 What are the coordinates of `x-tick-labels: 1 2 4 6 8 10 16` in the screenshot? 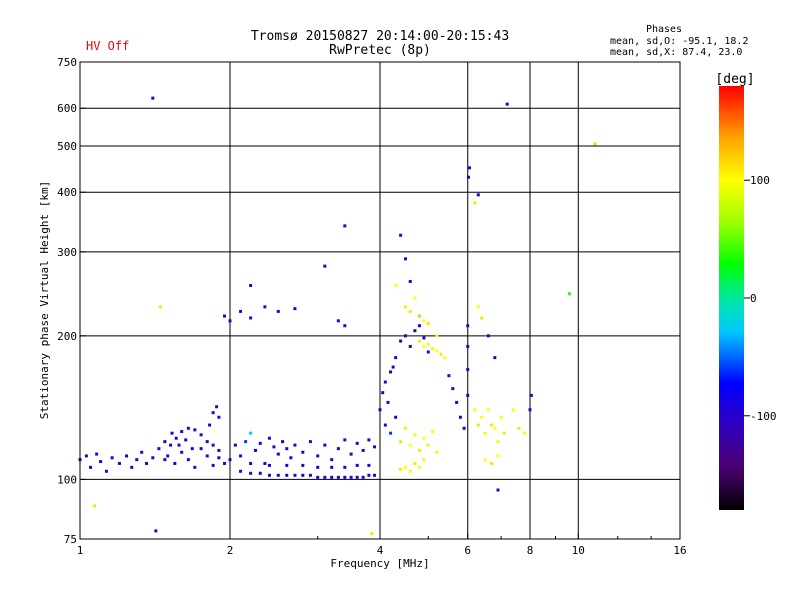 It's located at (382, 550).